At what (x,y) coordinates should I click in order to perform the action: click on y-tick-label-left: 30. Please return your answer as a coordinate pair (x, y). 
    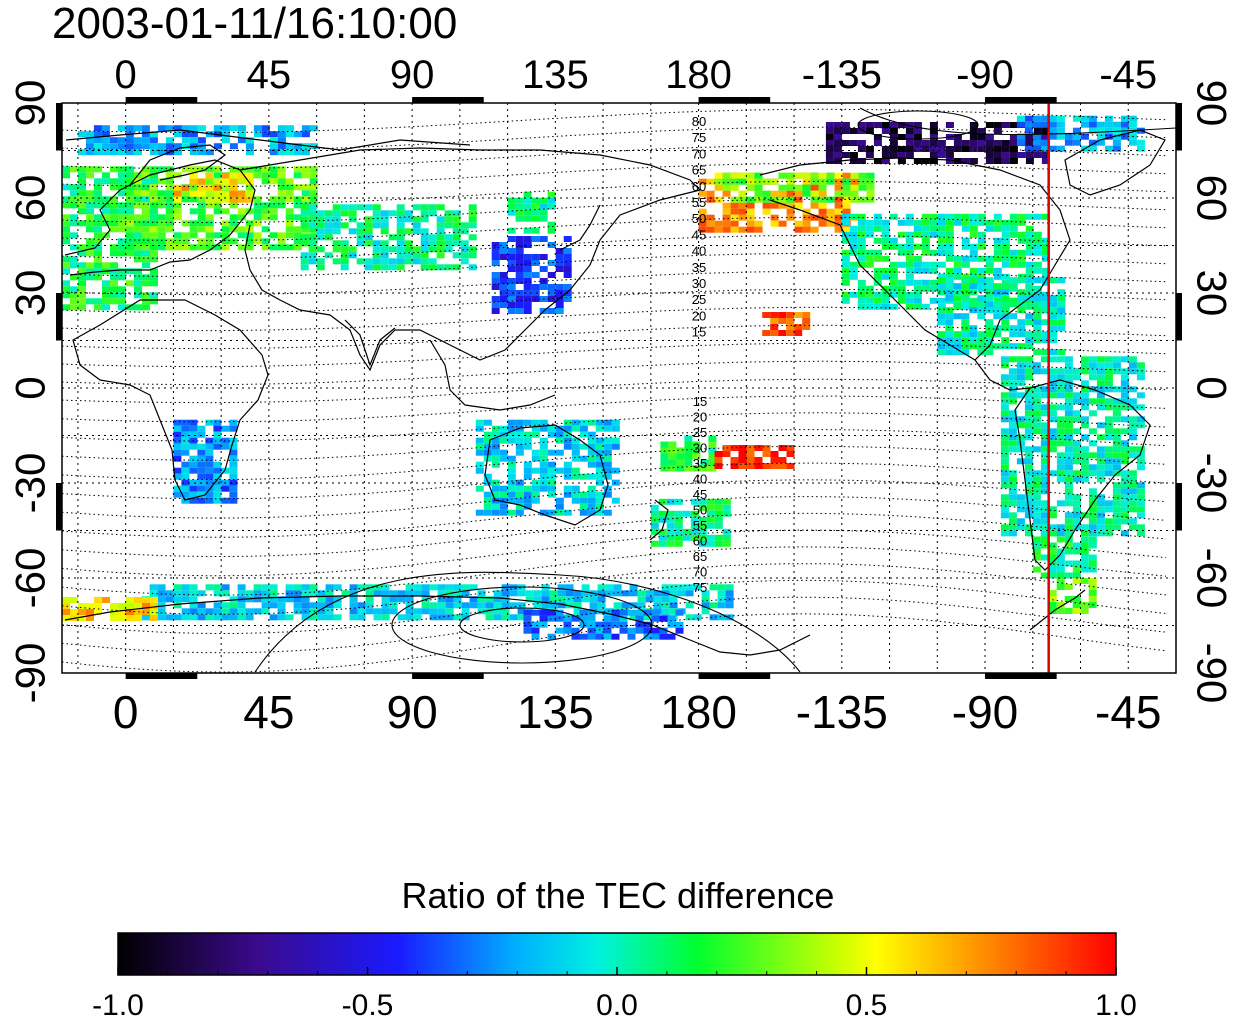
    Looking at the image, I should click on (30, 293).